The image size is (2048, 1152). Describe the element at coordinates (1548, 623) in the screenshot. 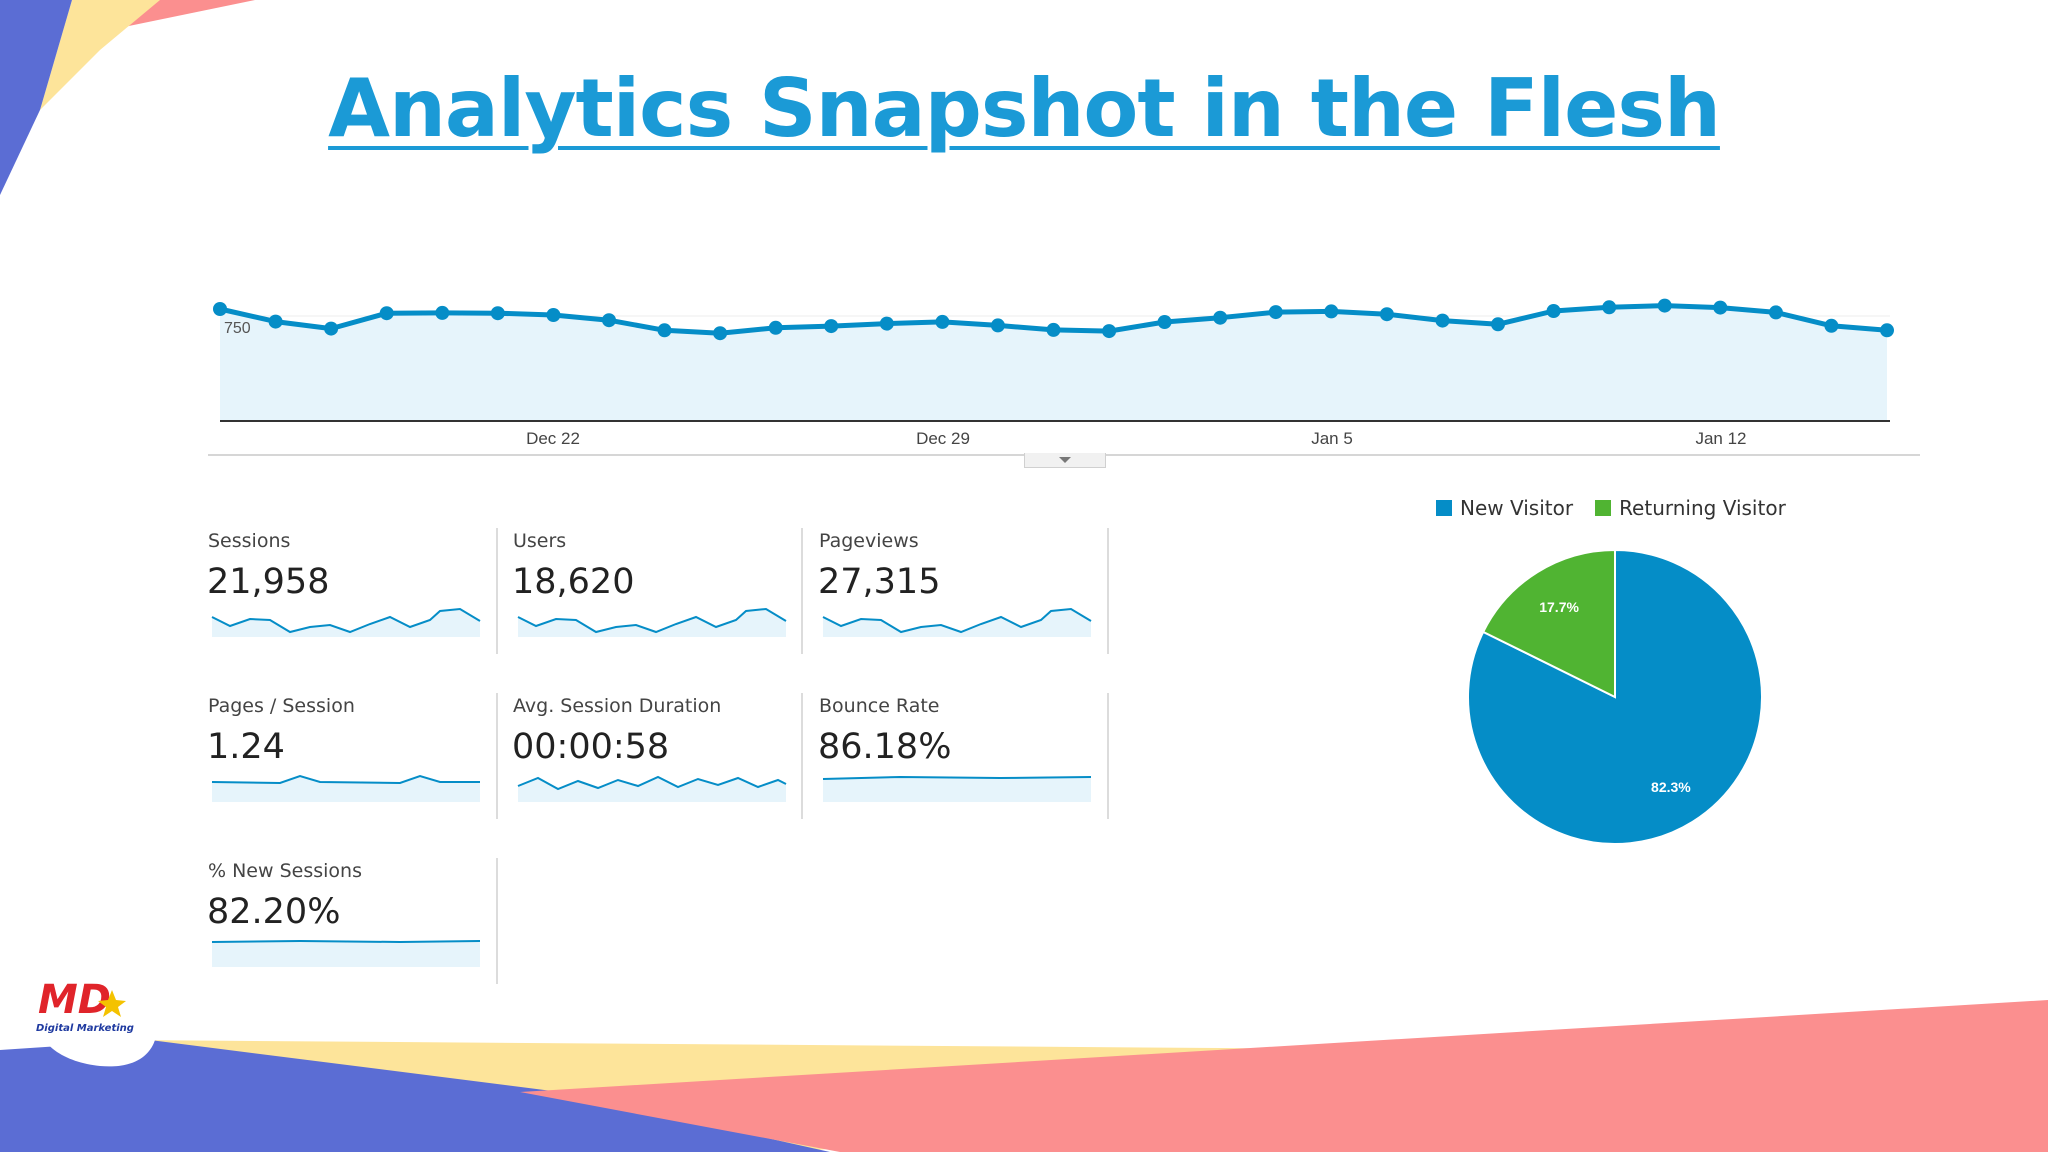

I see `pie-slice-returning-visitor` at that location.